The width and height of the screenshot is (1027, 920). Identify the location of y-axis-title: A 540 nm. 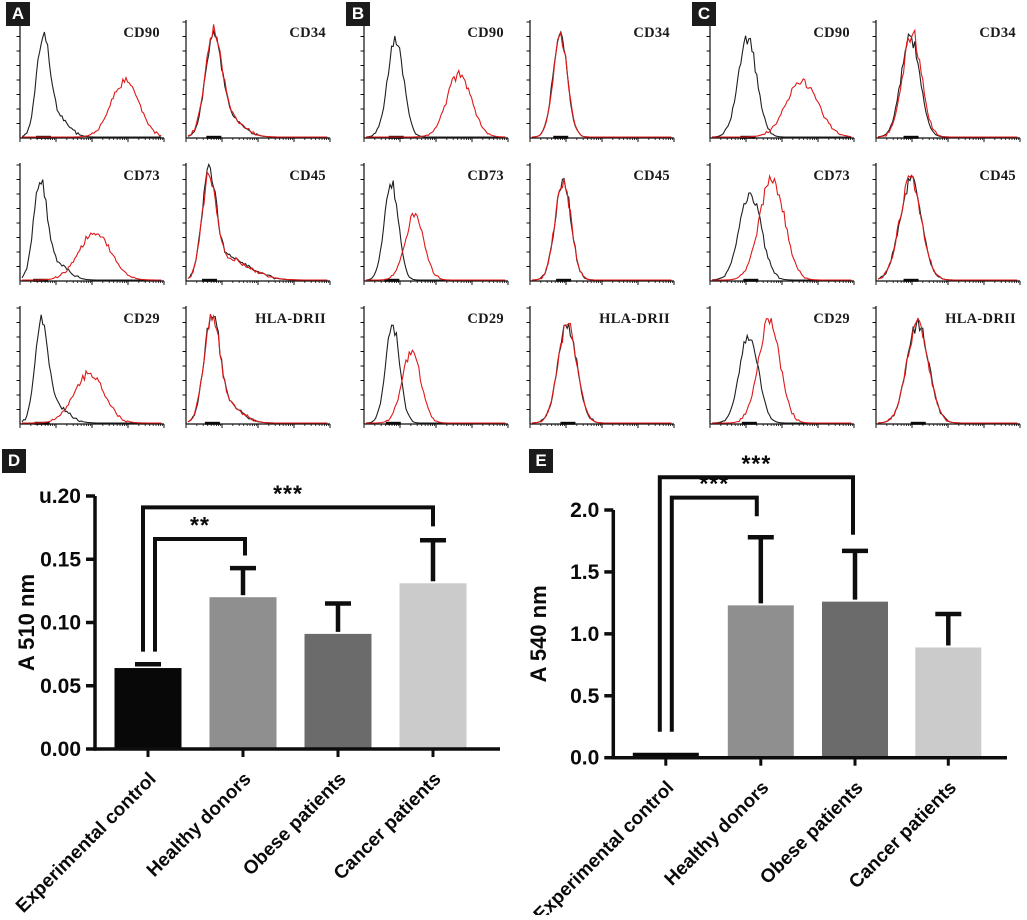
(538, 633).